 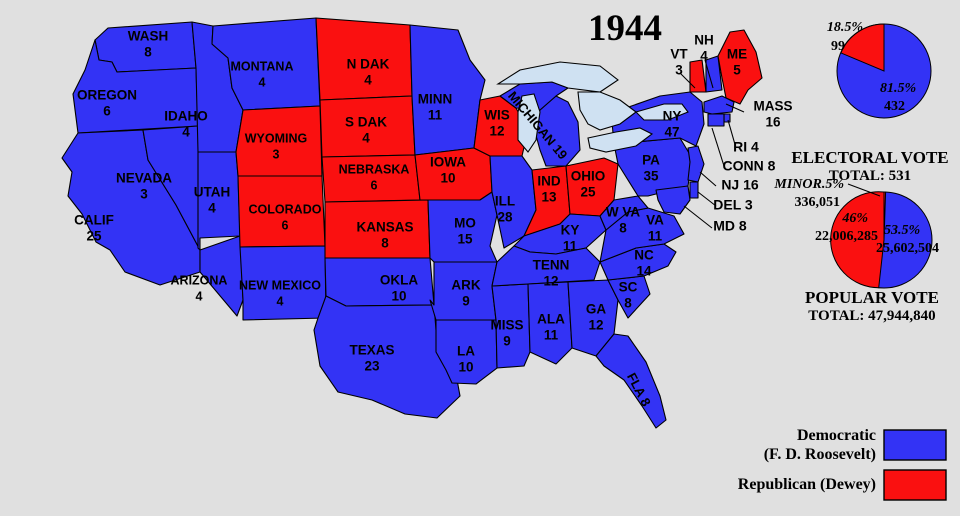 I want to click on state-label-votes-ARIZ: 4, so click(x=199, y=296).